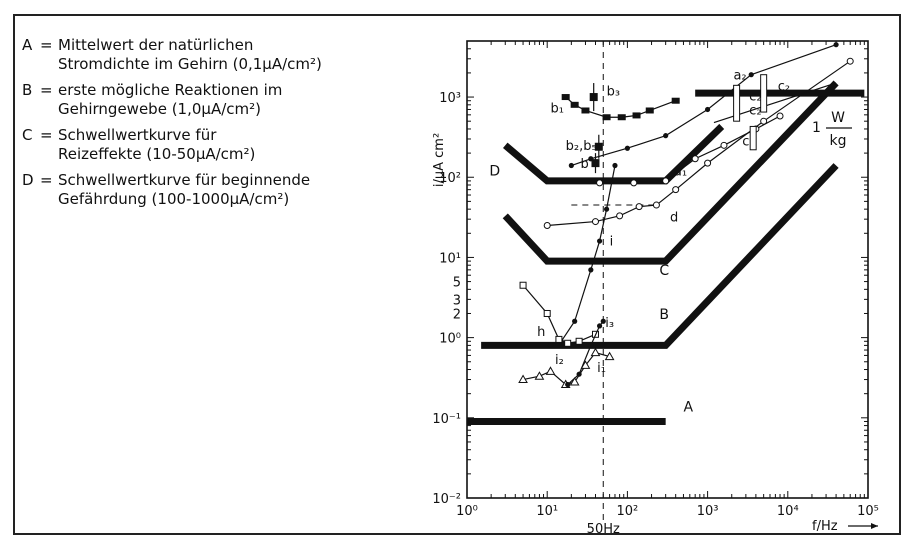 This screenshot has height=552, width=919. I want to click on y-tick-label: 10⁰, so click(450, 339).